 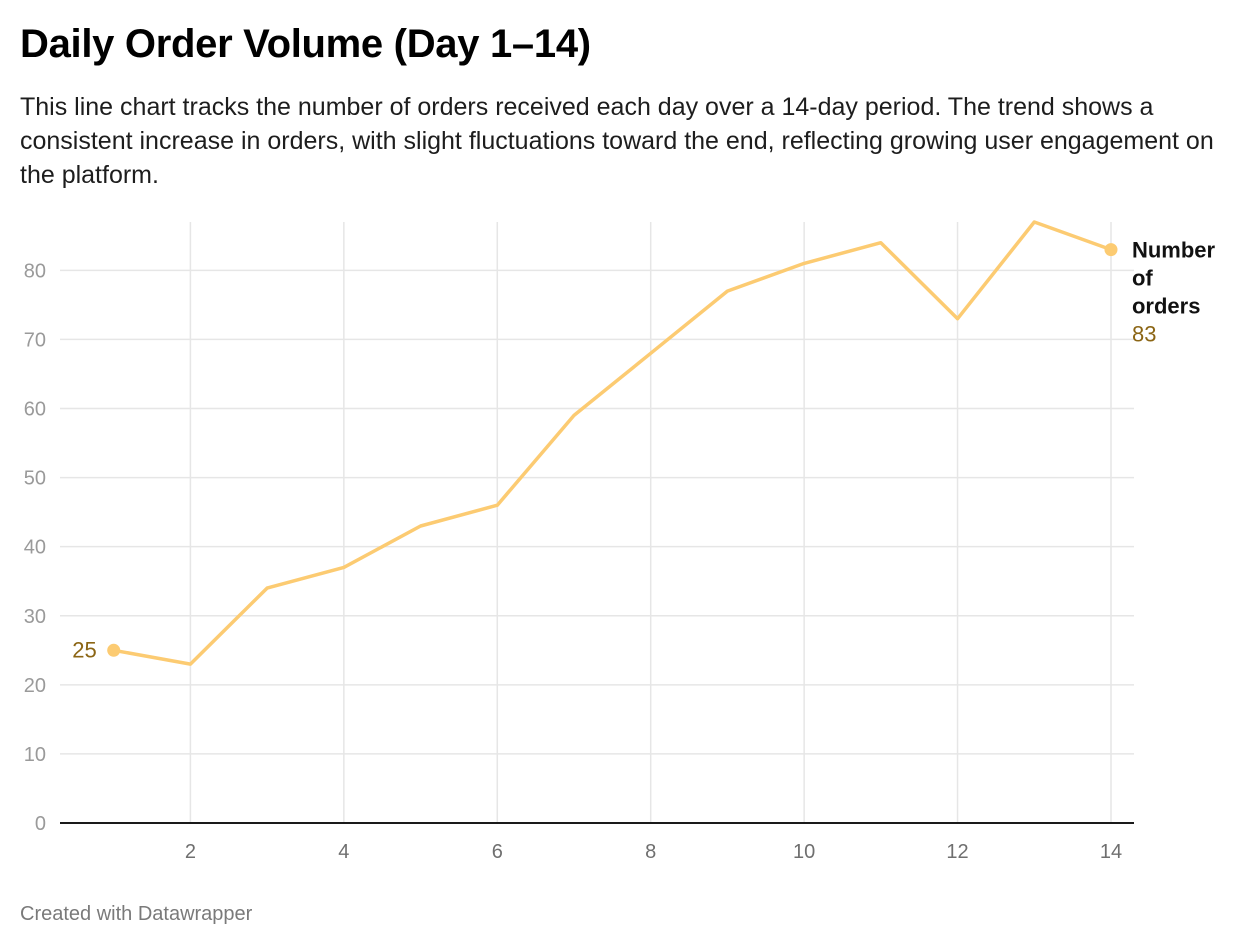 I want to click on chart-title: Daily Order Volume (Day 1–14), so click(x=305, y=44).